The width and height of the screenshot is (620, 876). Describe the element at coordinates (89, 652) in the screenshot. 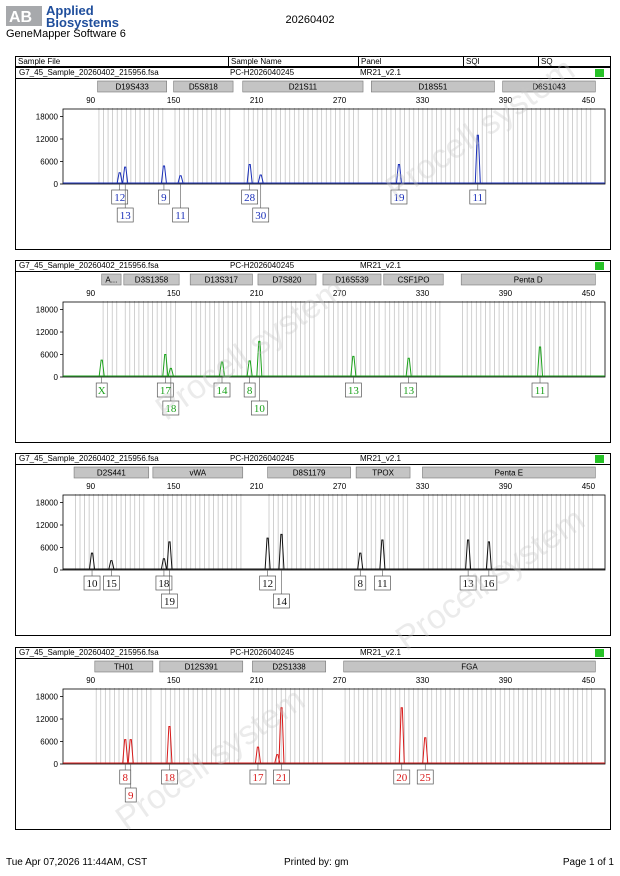

I see `sample-file: G7_45_Sample_20260402_215956.fsa` at that location.